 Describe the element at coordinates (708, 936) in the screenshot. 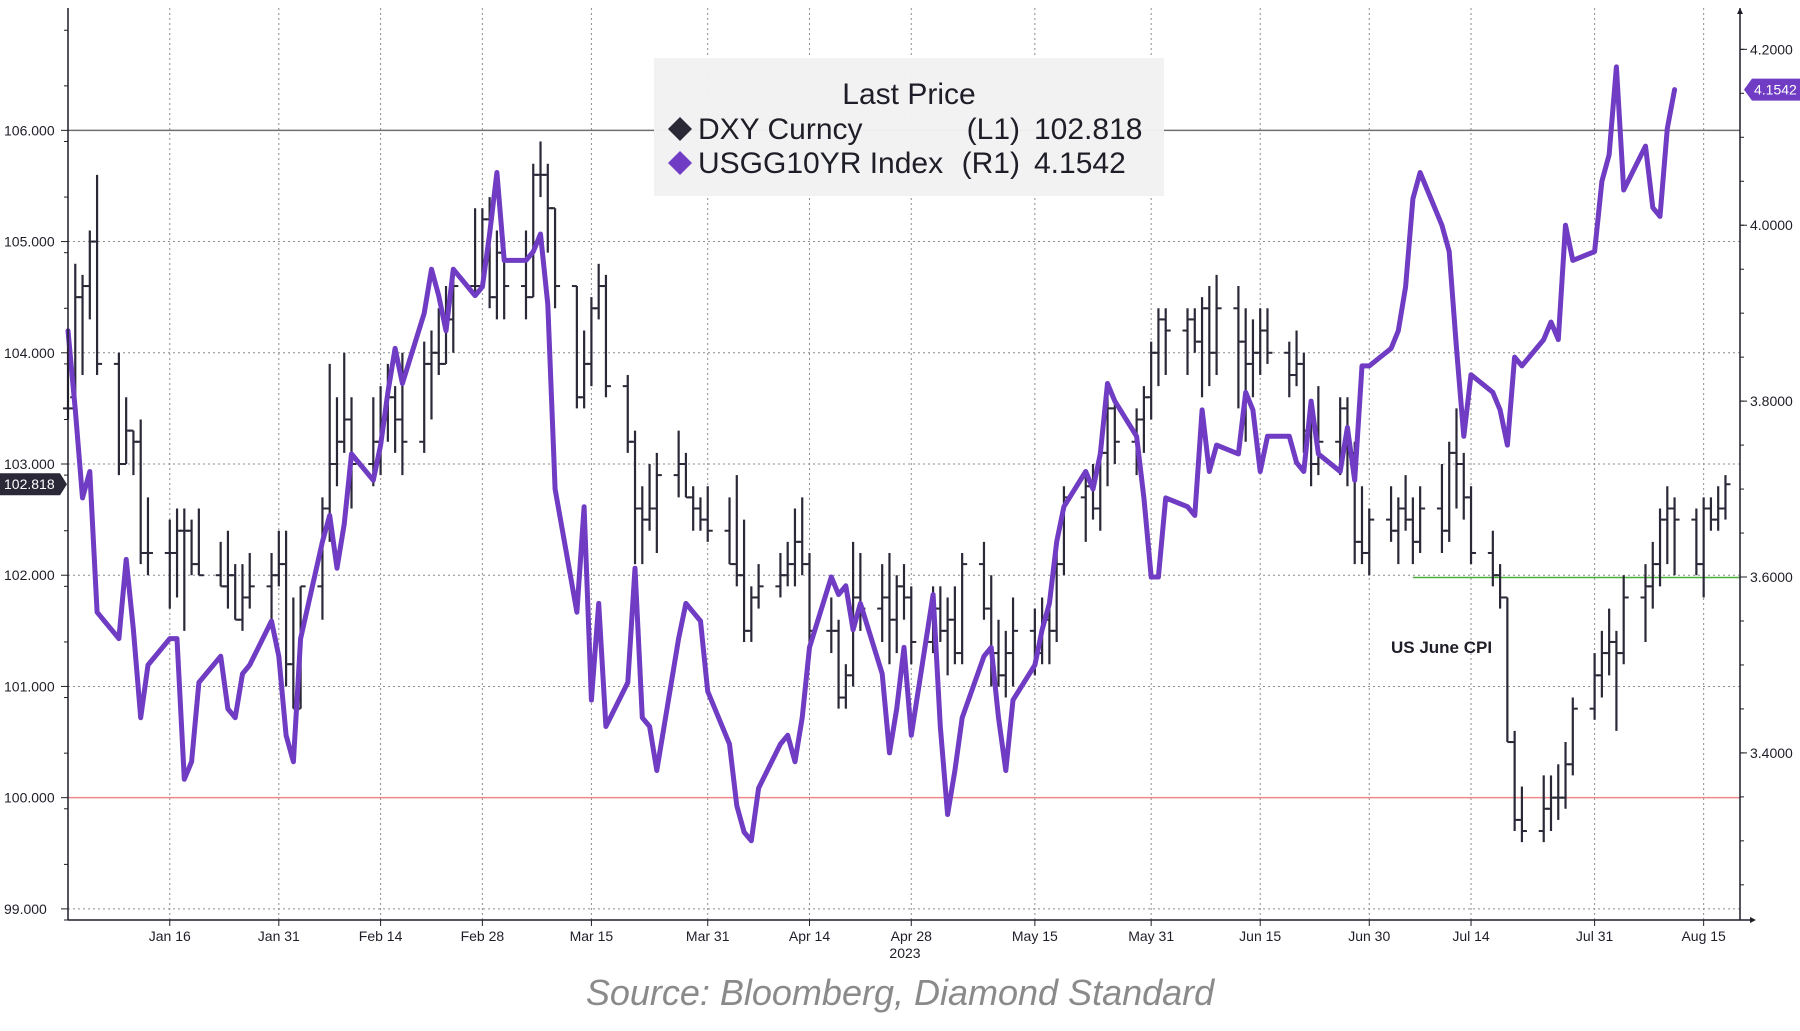

I see `x-tick-label: Mar 31` at that location.